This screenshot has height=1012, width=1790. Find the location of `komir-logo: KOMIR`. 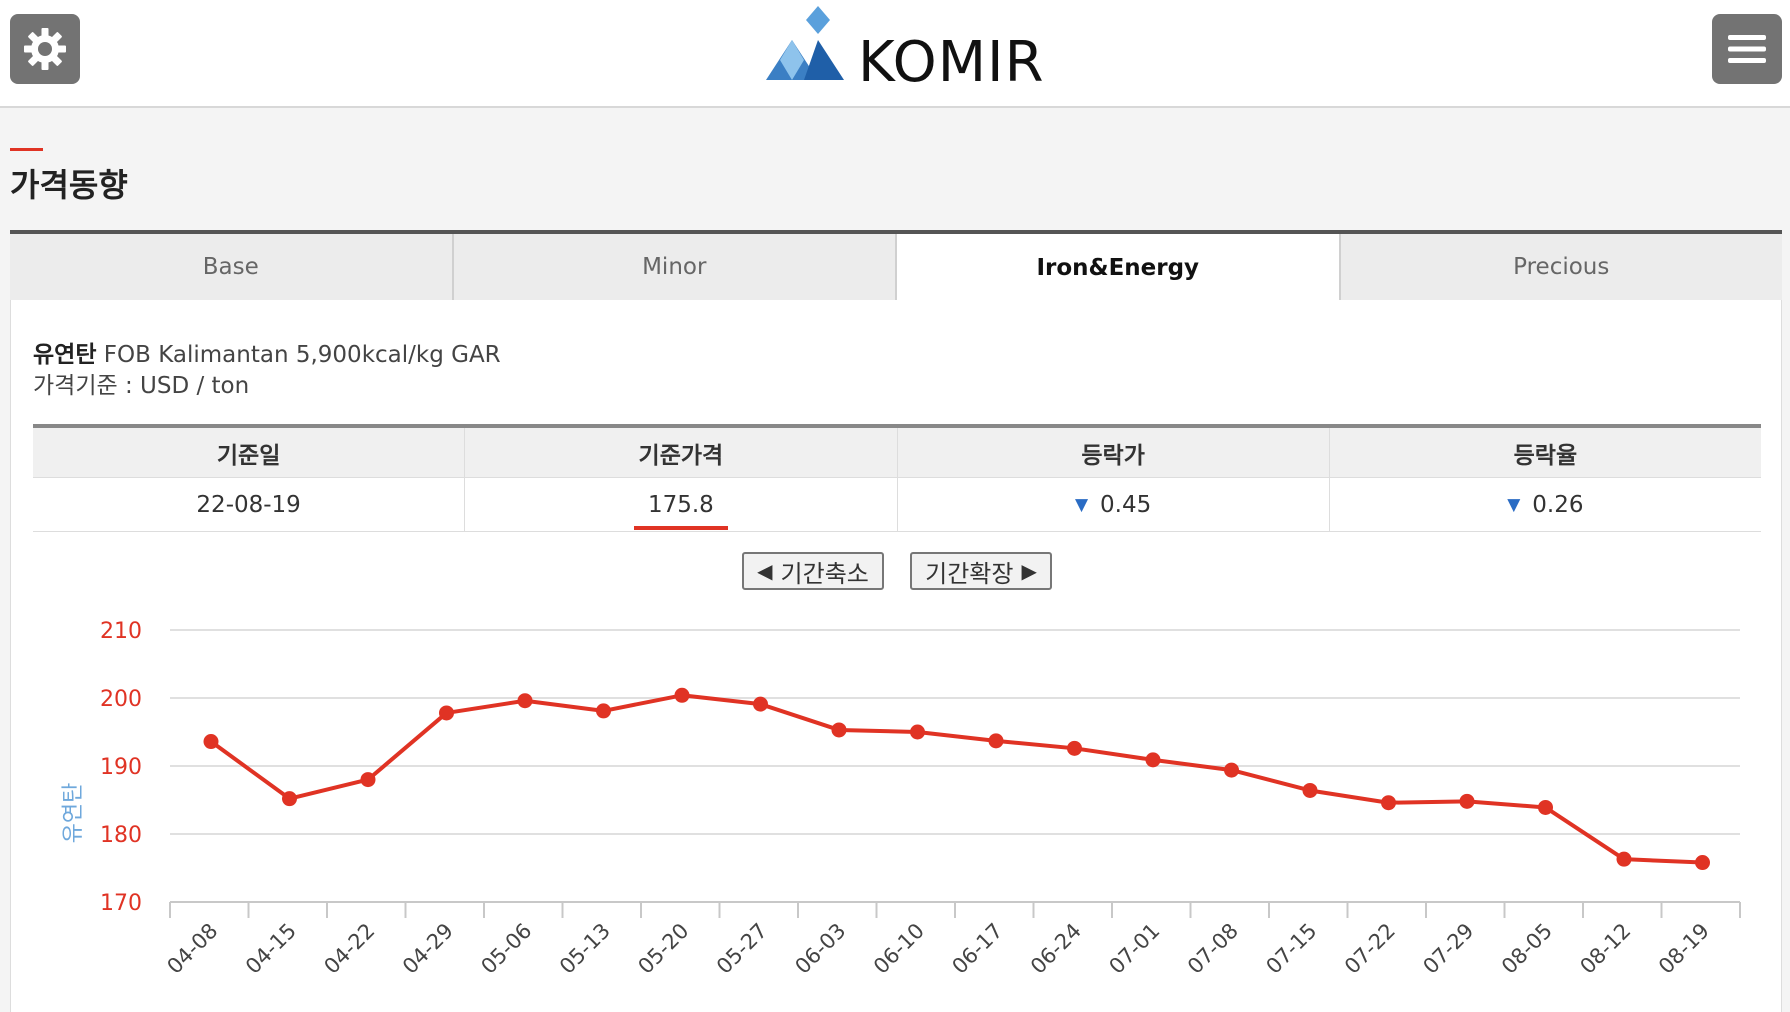

komir-logo: KOMIR is located at coordinates (900, 49).